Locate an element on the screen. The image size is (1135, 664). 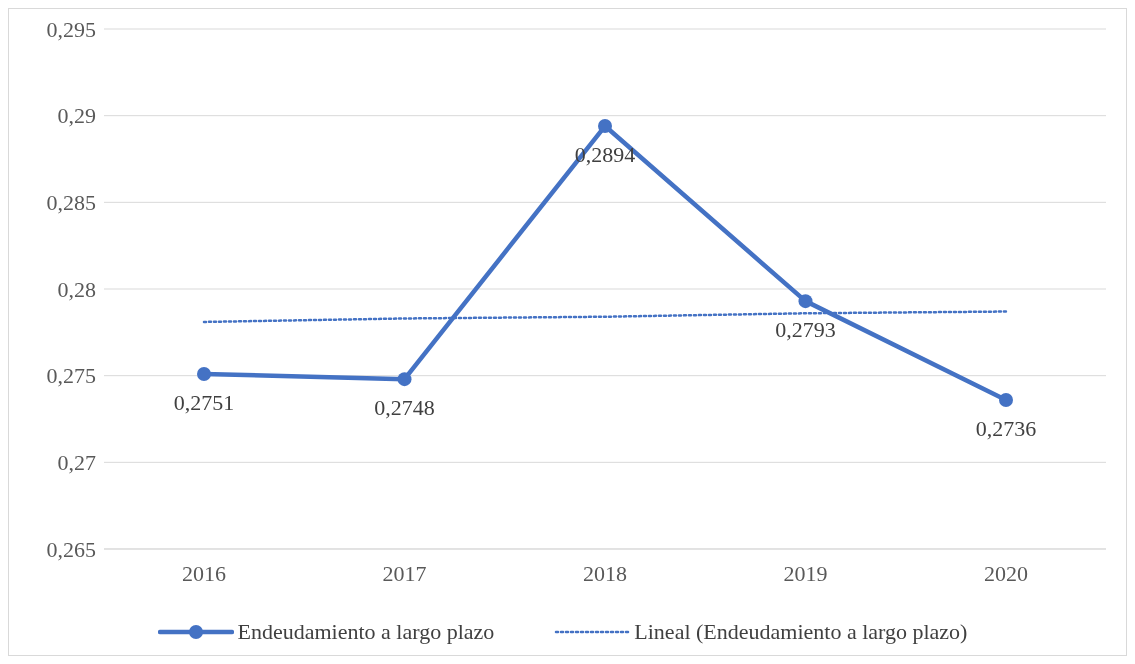
x-tick-label: 2016 is located at coordinates (204, 573).